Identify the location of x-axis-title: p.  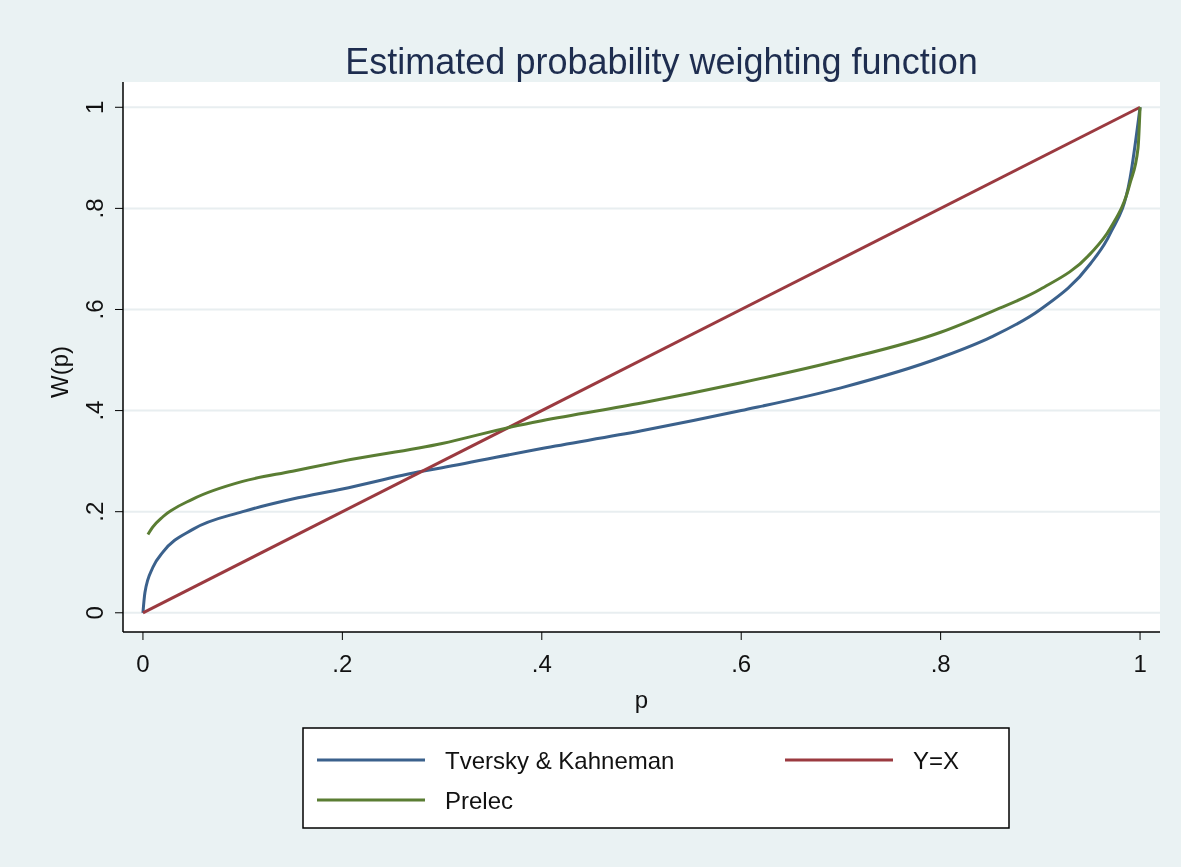
(641, 699).